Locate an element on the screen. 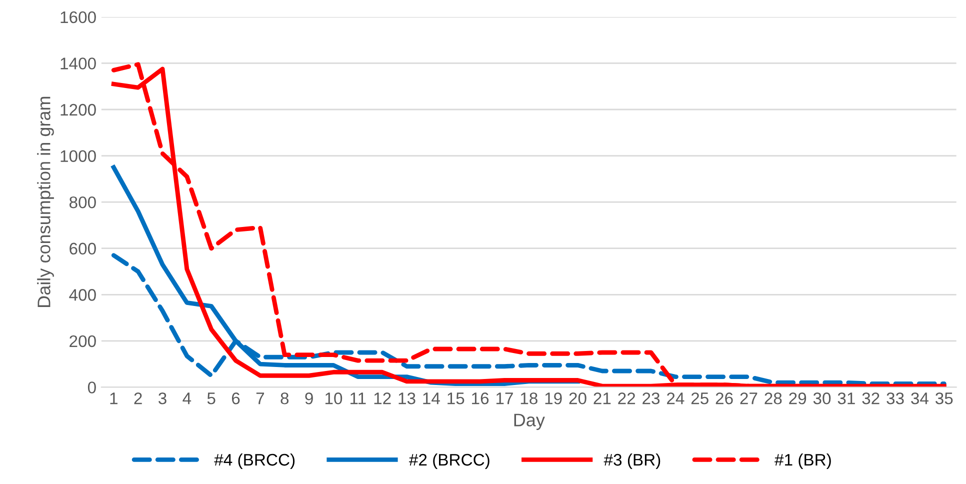 The height and width of the screenshot is (484, 966). x-tick-label: 27 is located at coordinates (749, 398).